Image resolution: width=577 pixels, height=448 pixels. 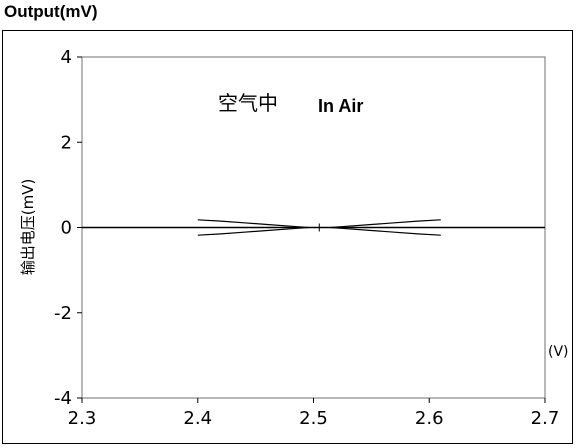 I want to click on x-tick-label: 2.3, so click(x=82, y=418).